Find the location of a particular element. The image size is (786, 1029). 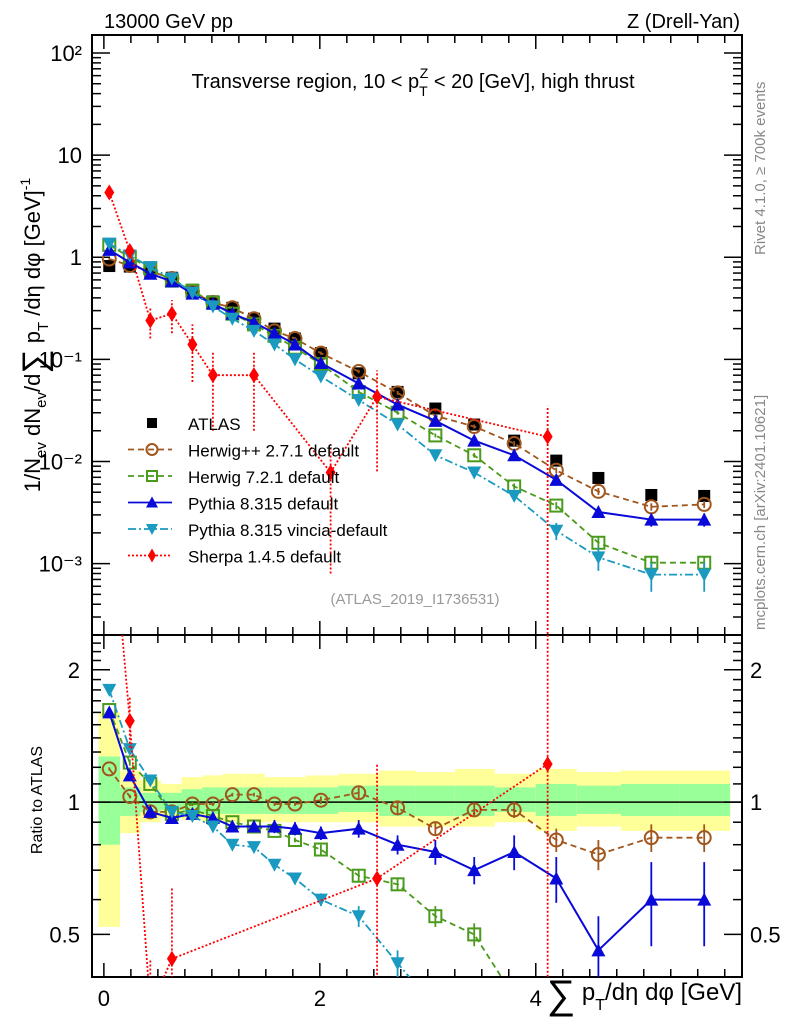

y-tick-label: 10² is located at coordinates (66, 53).